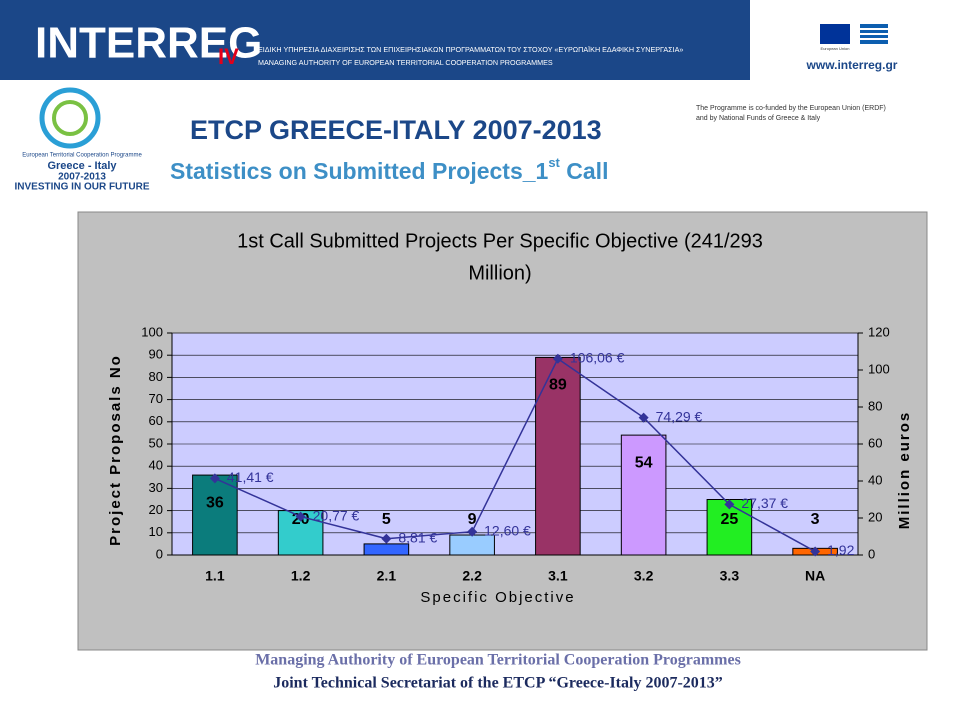 The image size is (960, 720). What do you see at coordinates (472, 576) in the screenshot?
I see `x-tick-label: 2.2` at bounding box center [472, 576].